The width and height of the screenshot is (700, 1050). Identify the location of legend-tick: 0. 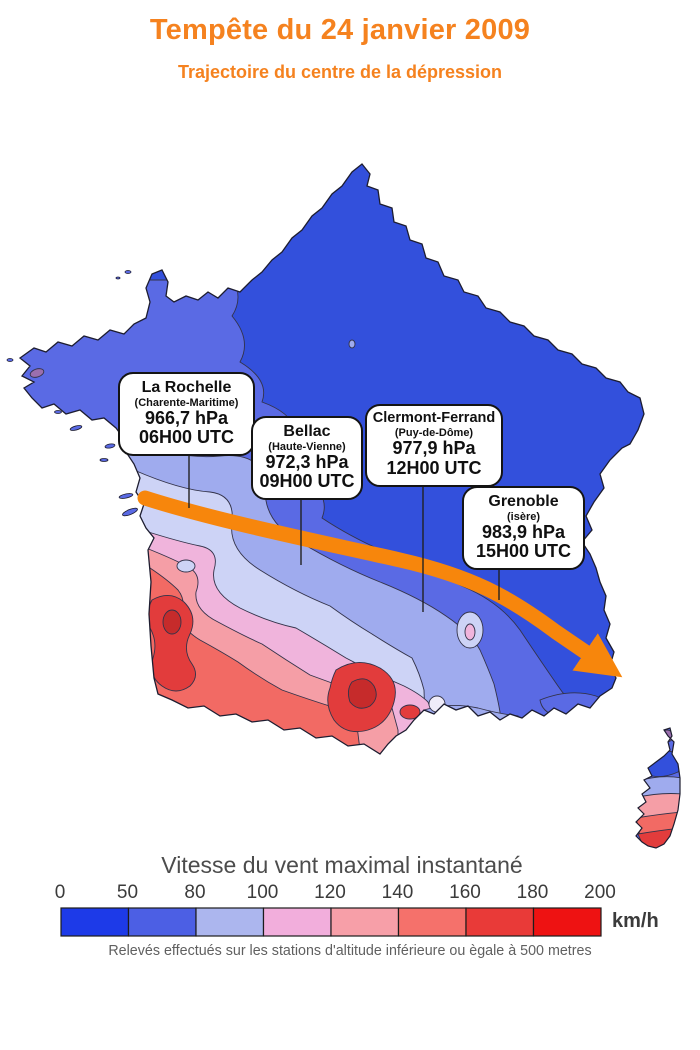
(60, 892).